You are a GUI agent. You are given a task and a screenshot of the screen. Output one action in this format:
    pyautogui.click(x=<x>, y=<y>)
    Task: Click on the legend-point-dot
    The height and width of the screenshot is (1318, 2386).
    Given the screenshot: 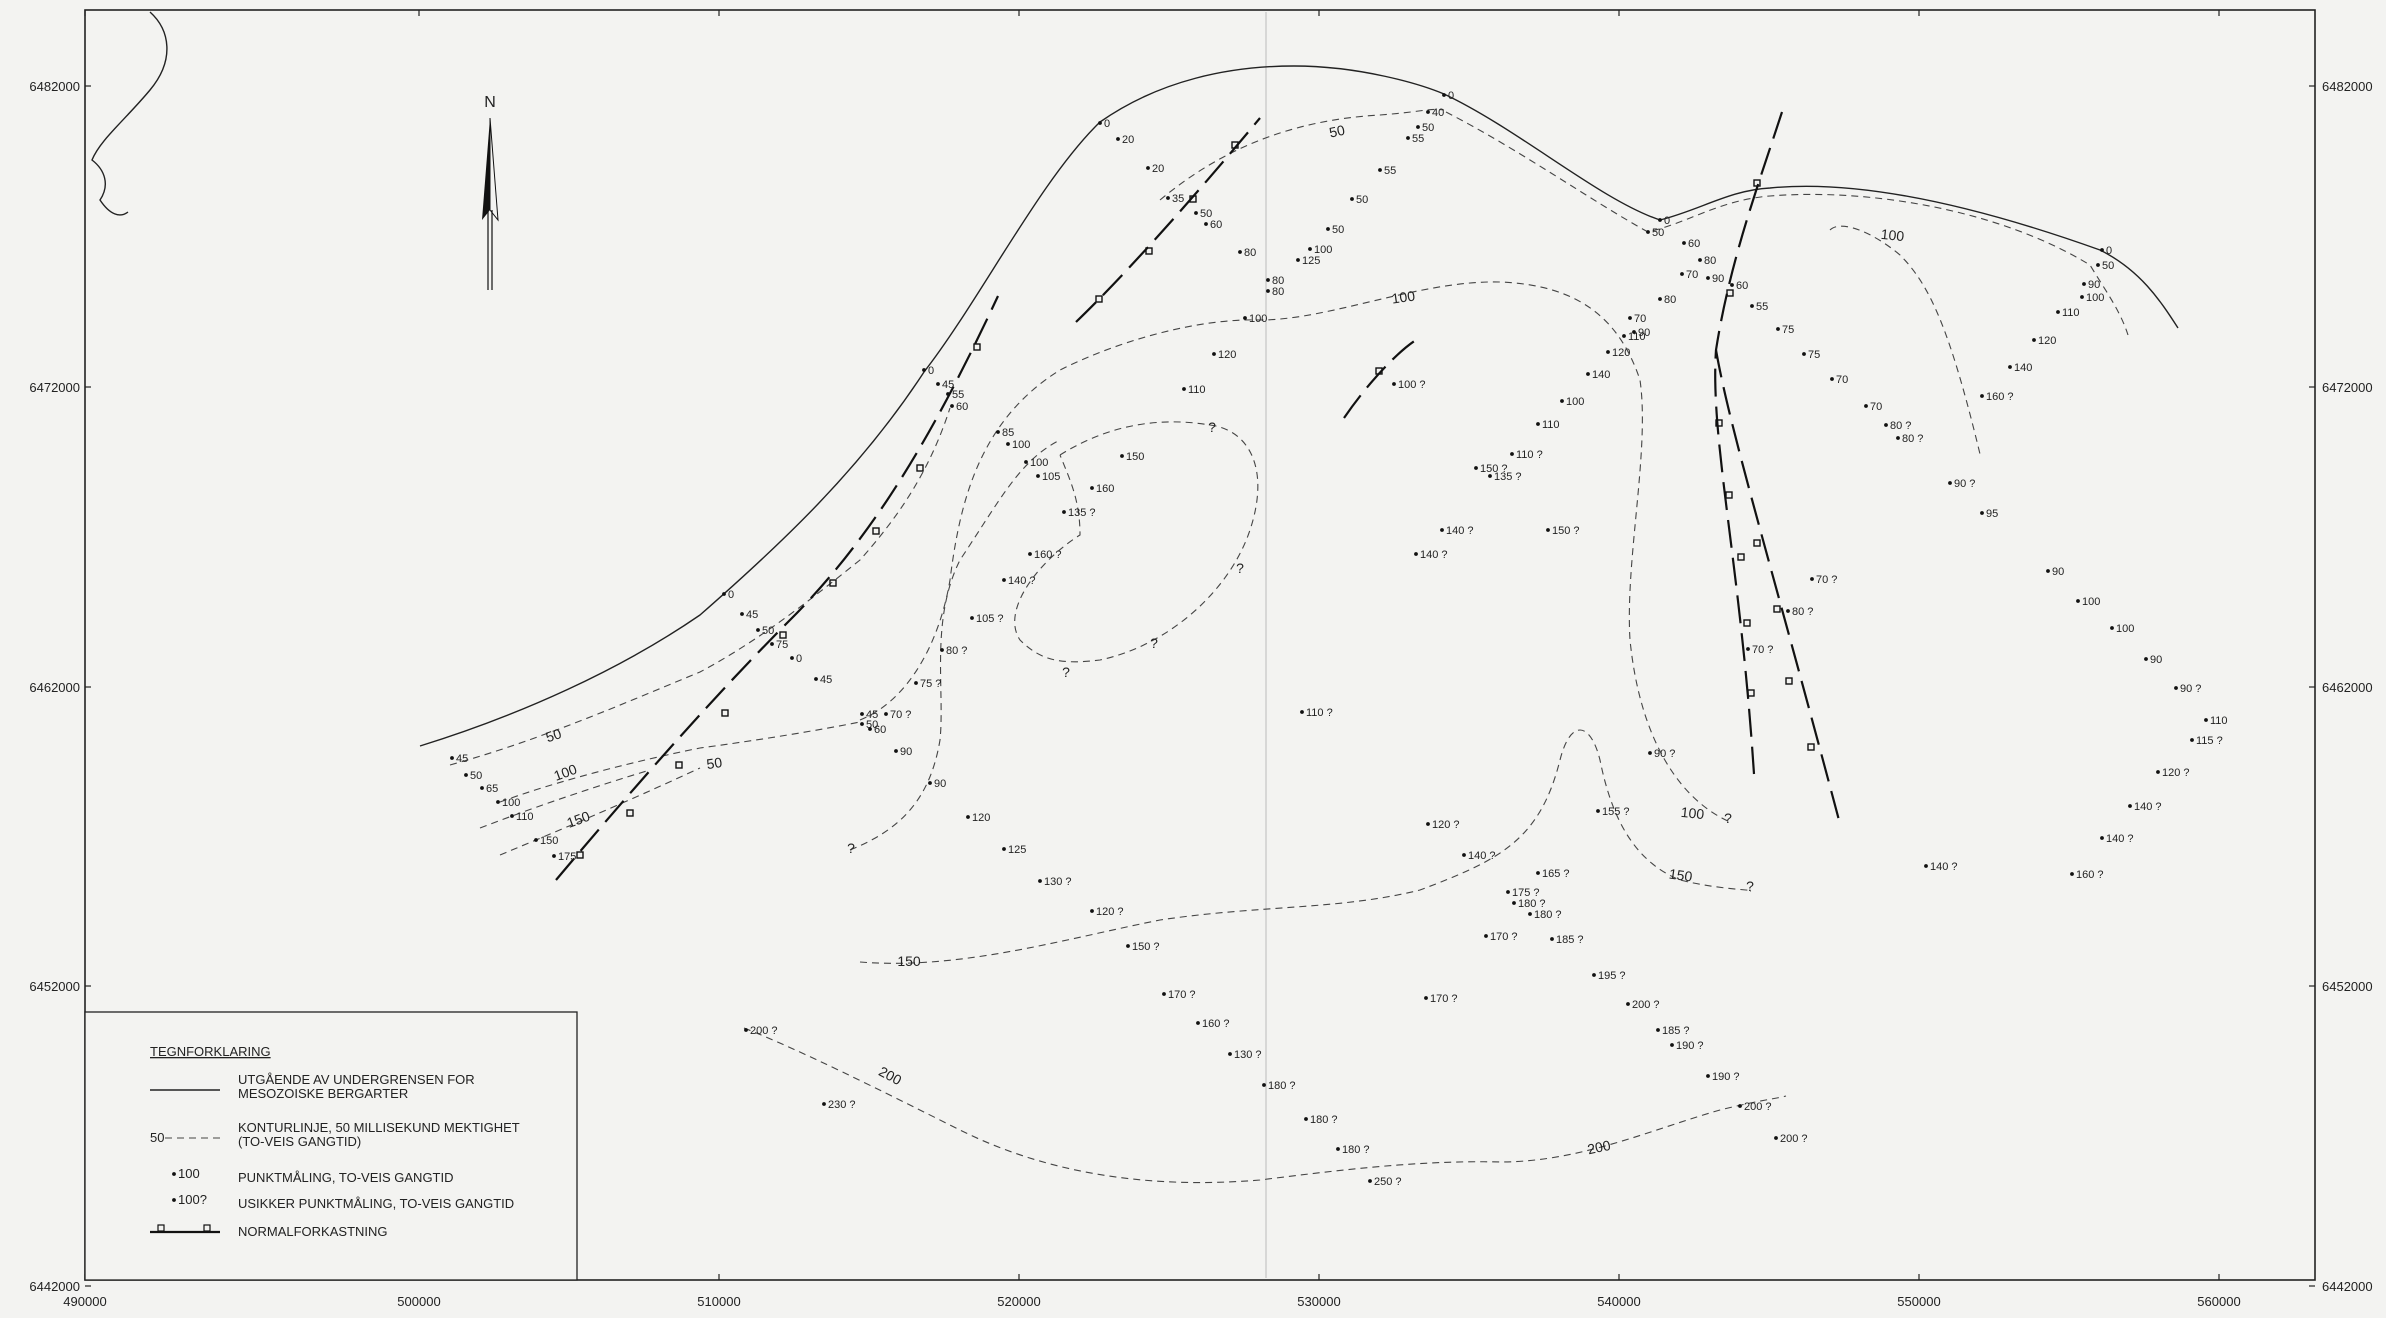 What is the action you would take?
    pyautogui.click(x=174, y=1174)
    